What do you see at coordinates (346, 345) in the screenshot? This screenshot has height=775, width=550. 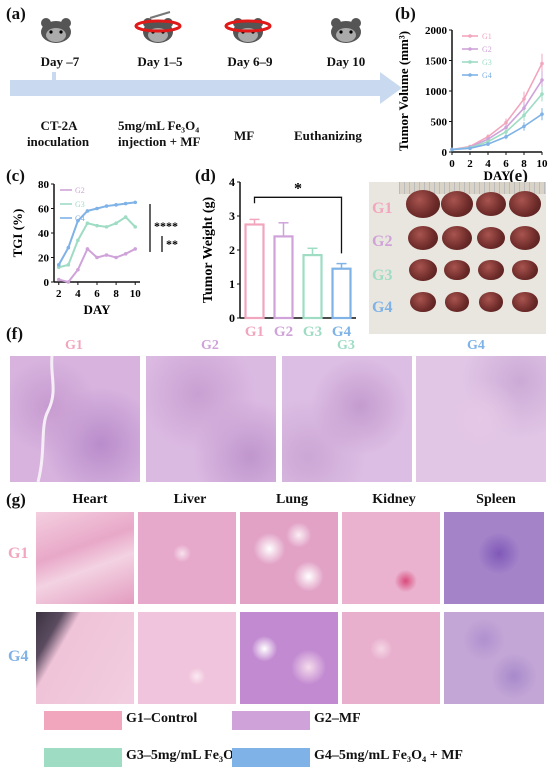 I see `histo-f-label-g3: G3` at bounding box center [346, 345].